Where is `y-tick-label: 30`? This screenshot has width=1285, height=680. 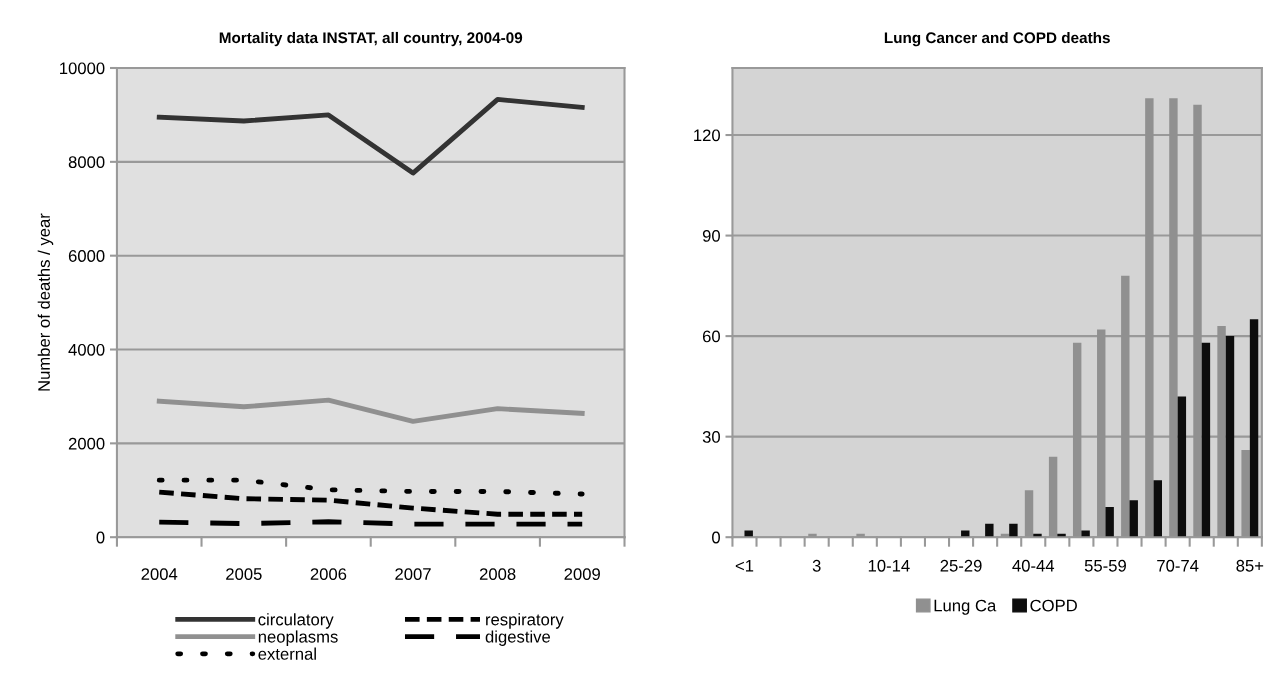 y-tick-label: 30 is located at coordinates (711, 437).